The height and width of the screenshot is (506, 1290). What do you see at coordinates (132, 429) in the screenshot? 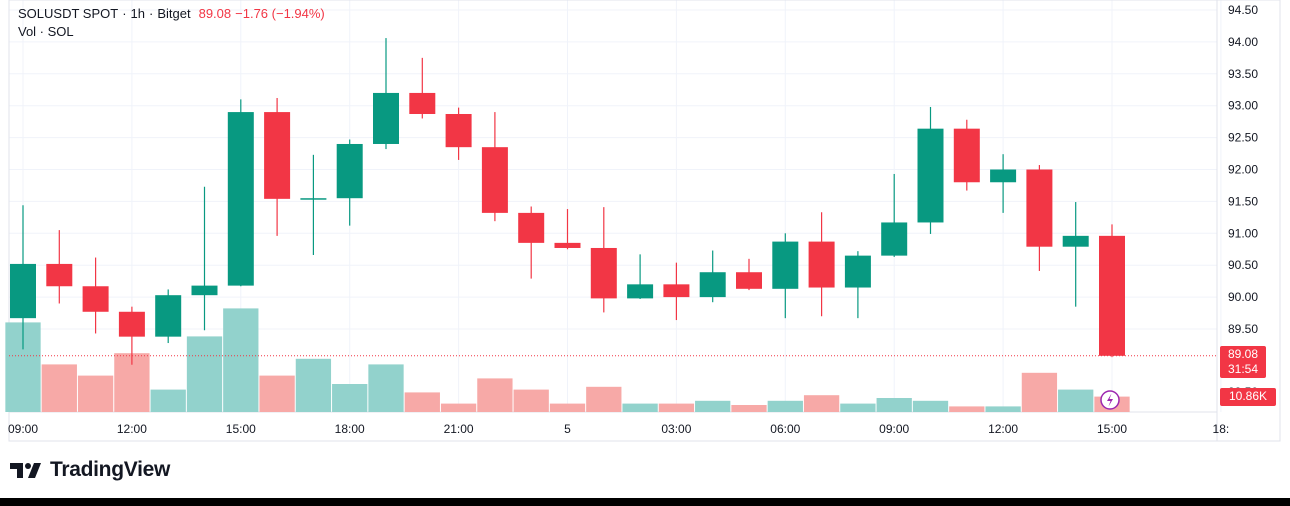
I see `time-tick-label: 12:00` at bounding box center [132, 429].